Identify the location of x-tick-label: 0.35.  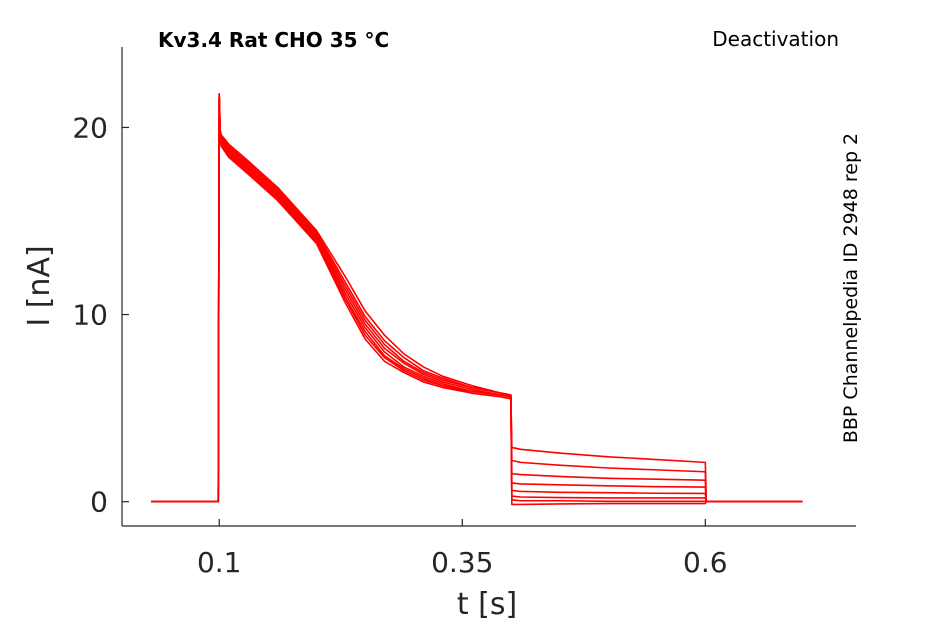
(462, 562).